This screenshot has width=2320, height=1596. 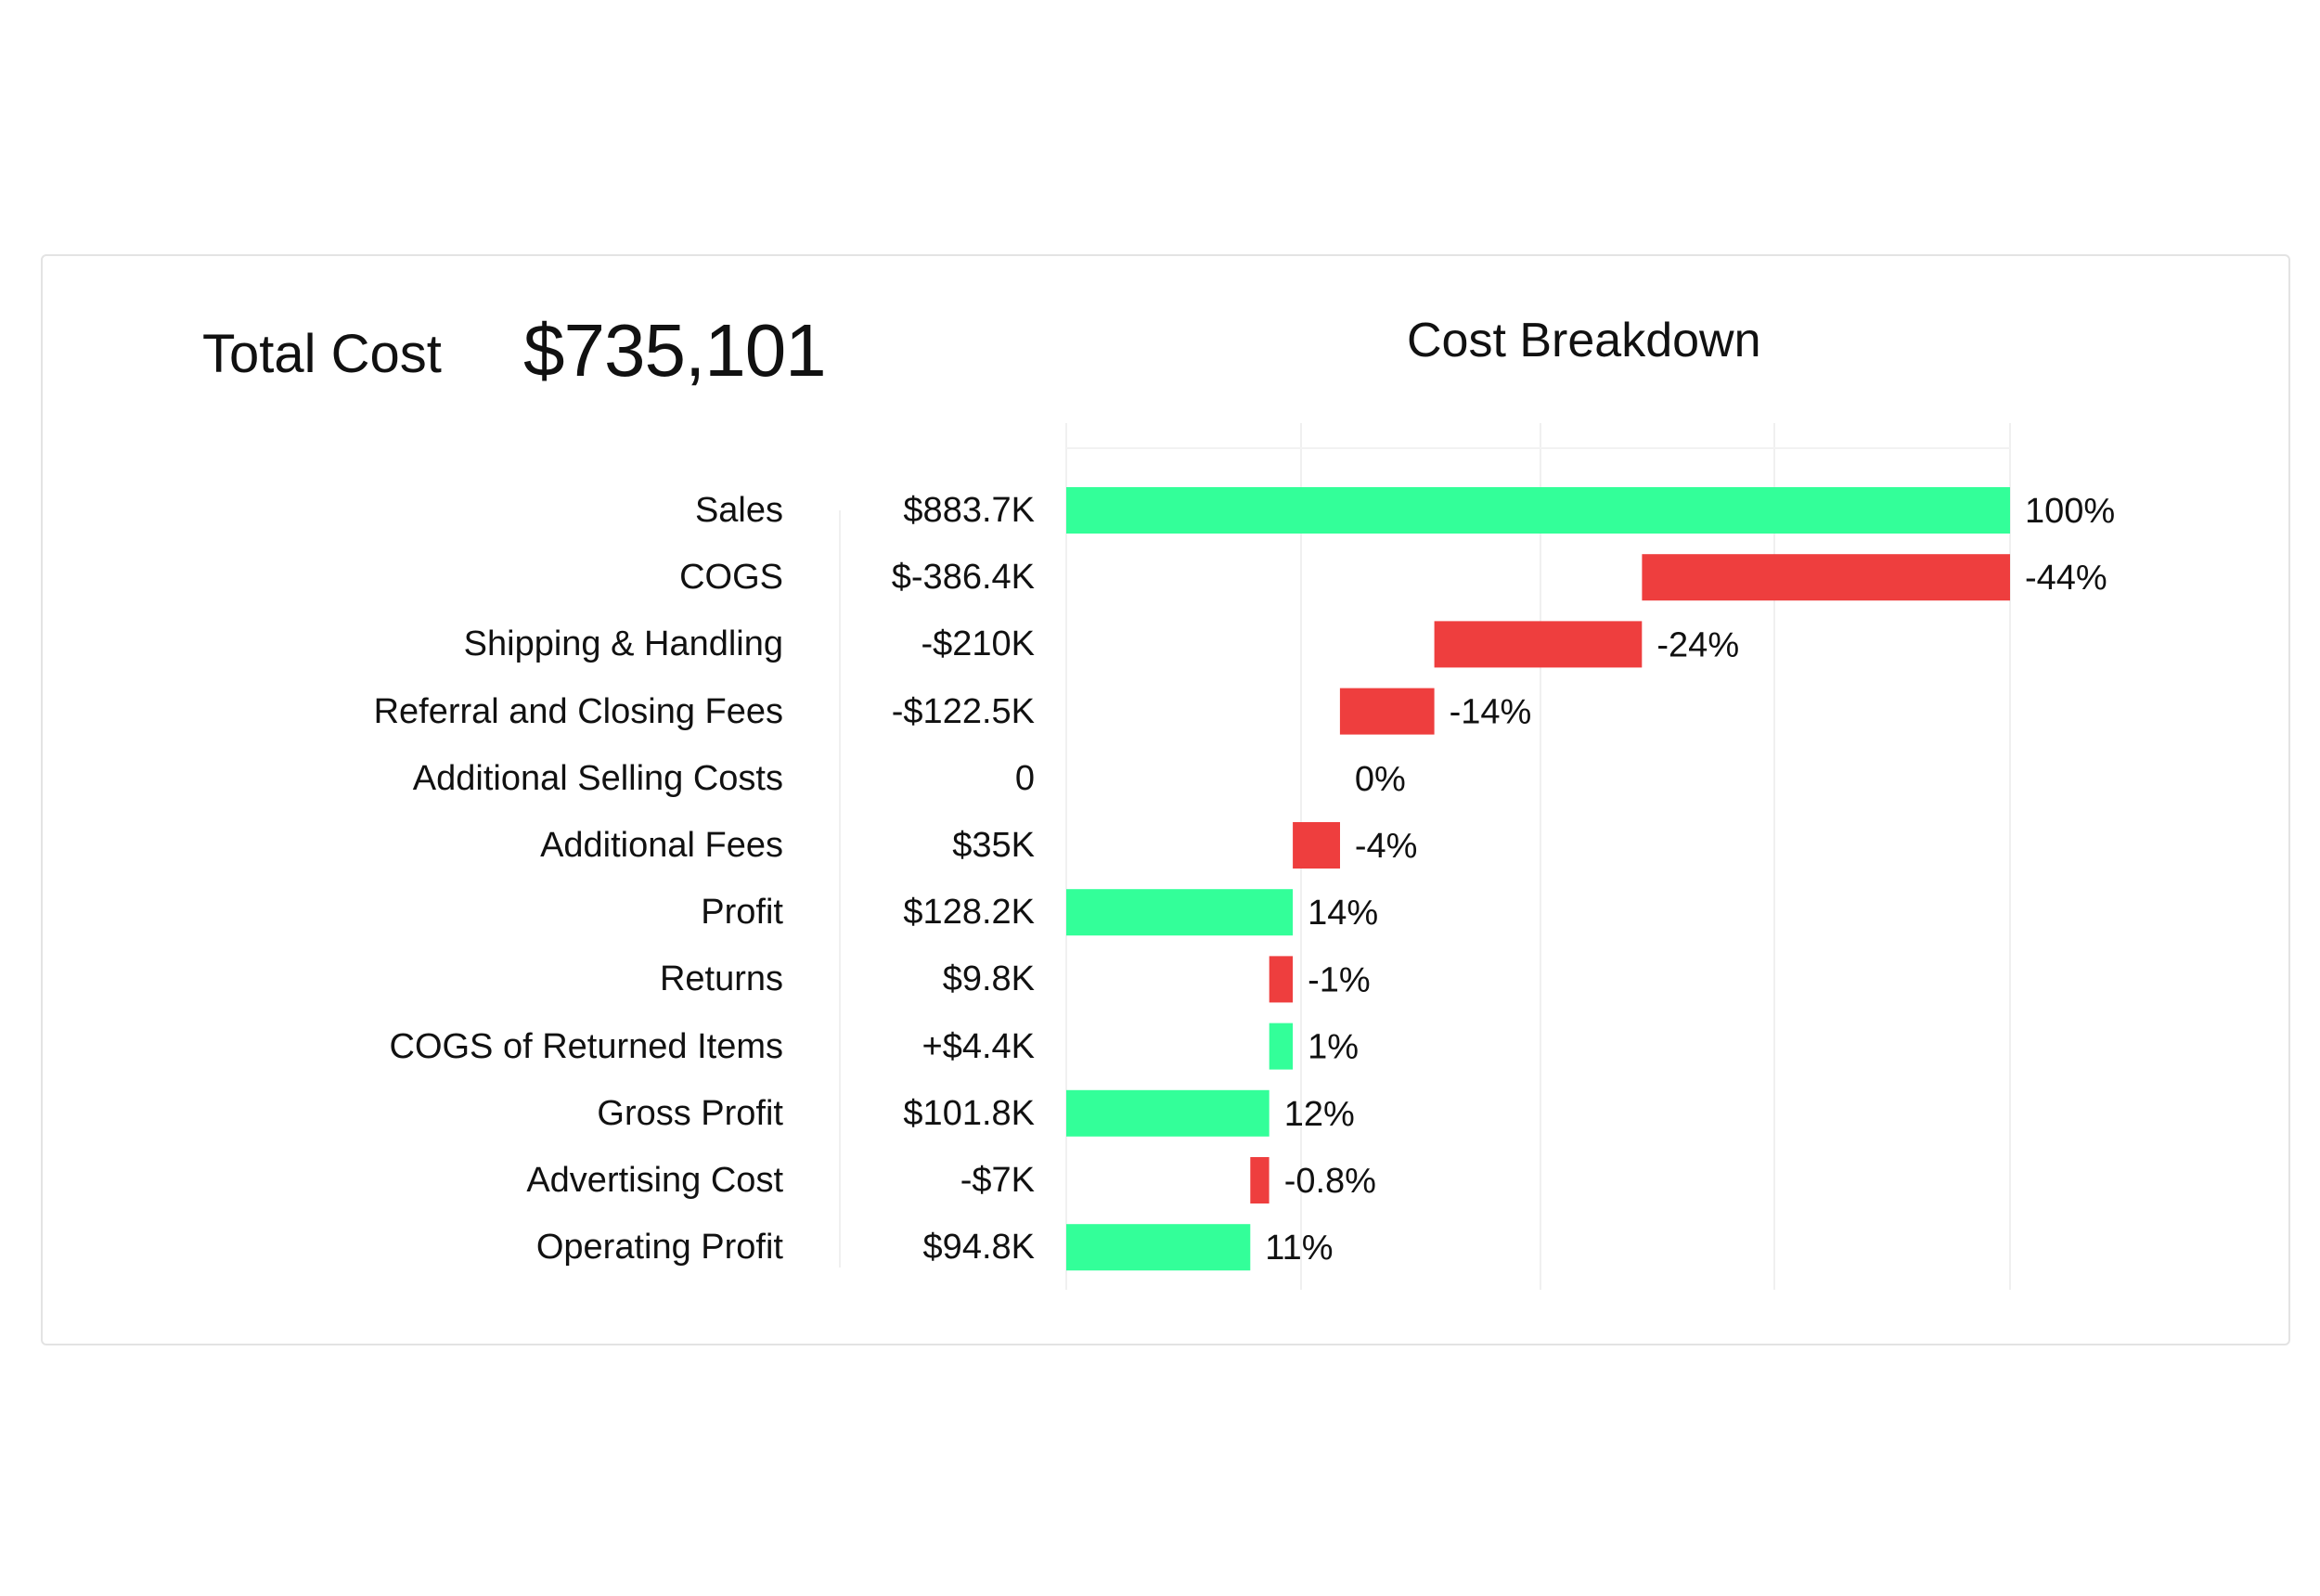 What do you see at coordinates (655, 1180) in the screenshot?
I see `row-label: Advertising Cost` at bounding box center [655, 1180].